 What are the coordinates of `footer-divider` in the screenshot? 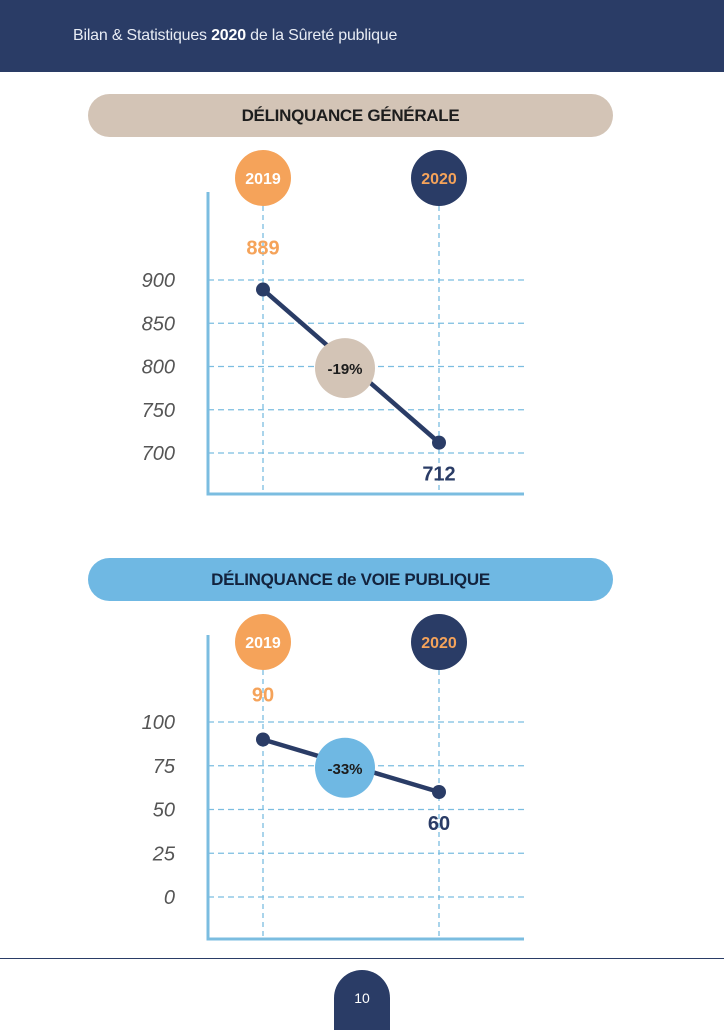 It's located at (362, 958).